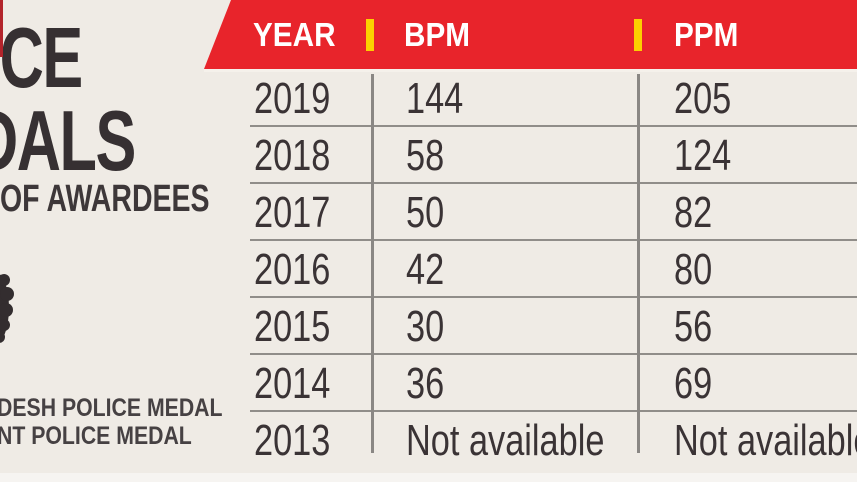 The width and height of the screenshot is (857, 482). I want to click on year-cell: 2013, so click(292, 440).